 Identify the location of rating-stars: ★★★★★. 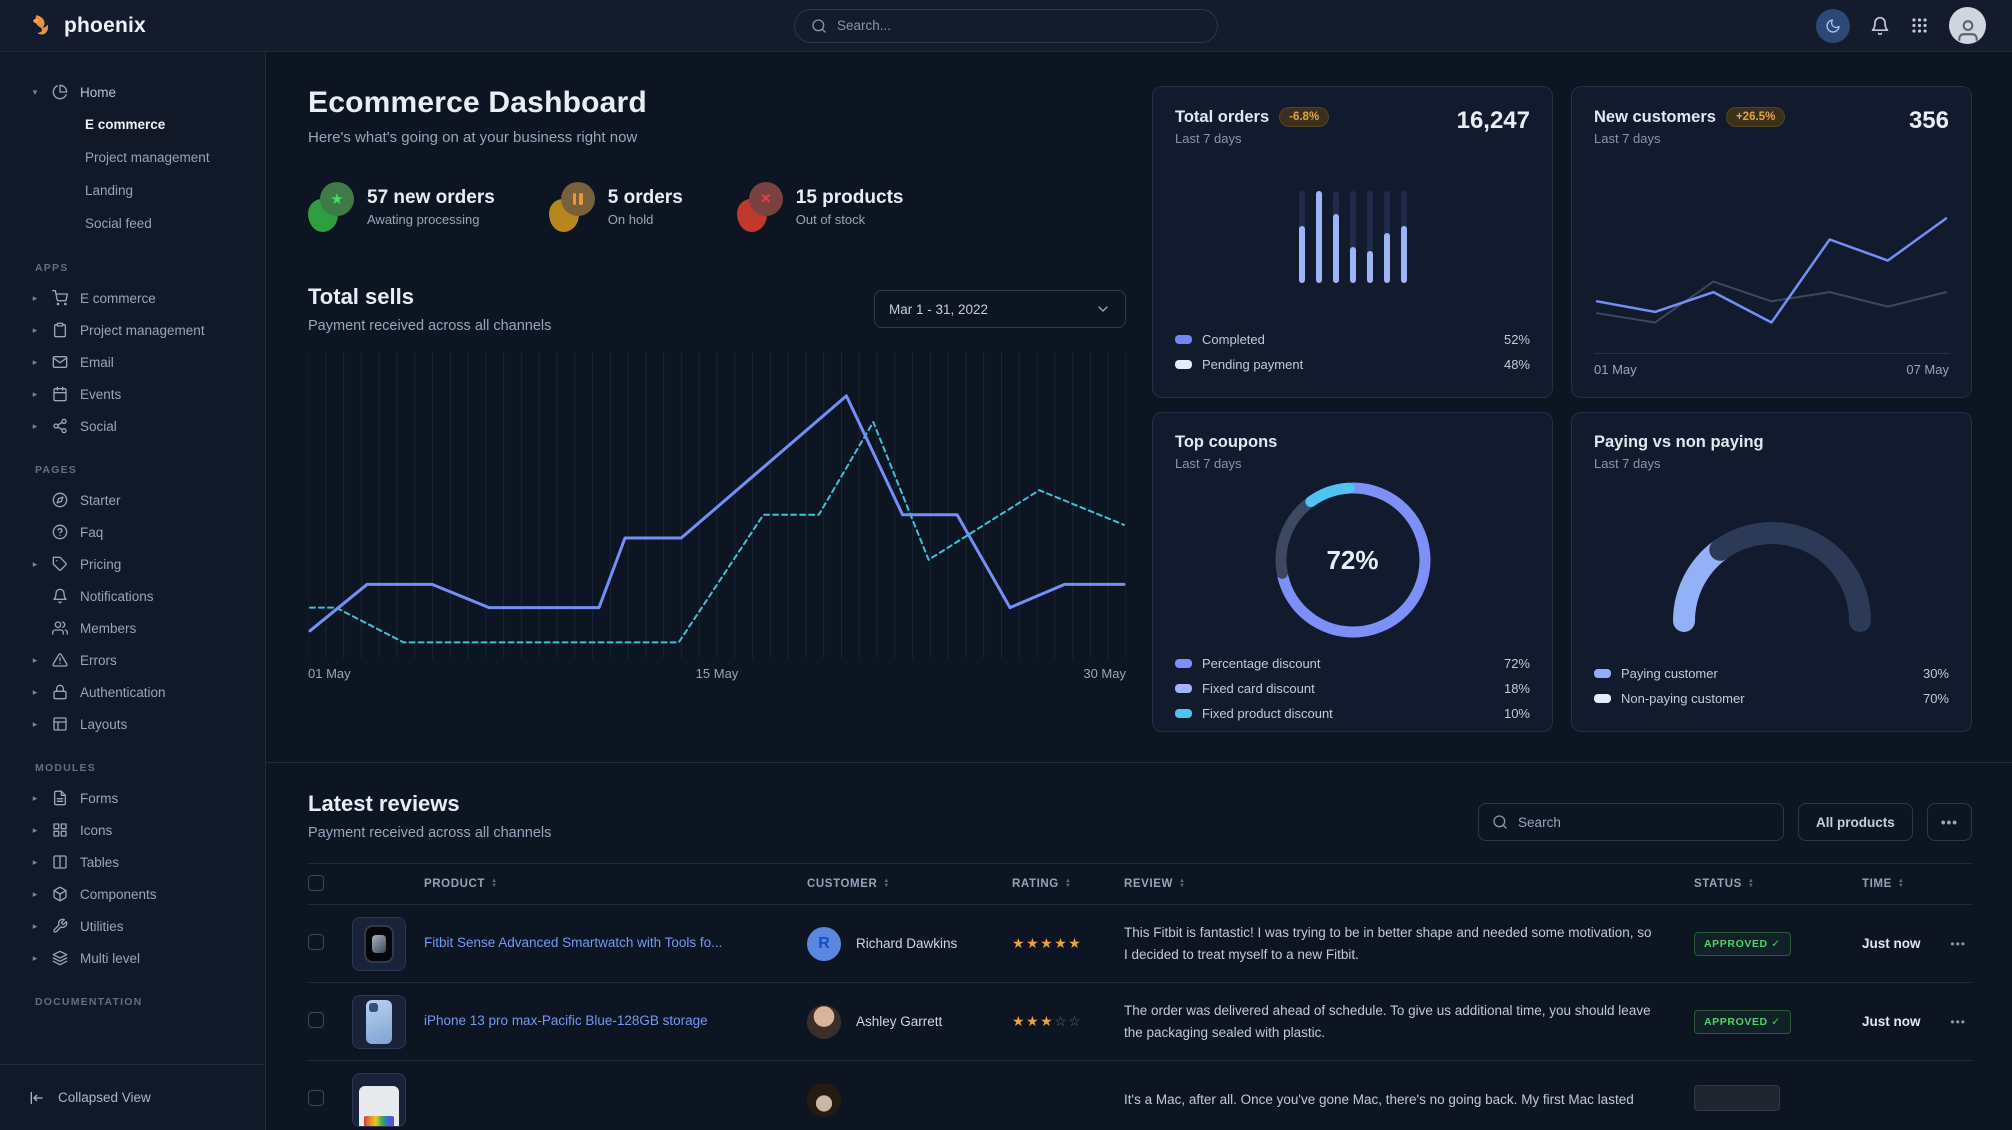
(1047, 943).